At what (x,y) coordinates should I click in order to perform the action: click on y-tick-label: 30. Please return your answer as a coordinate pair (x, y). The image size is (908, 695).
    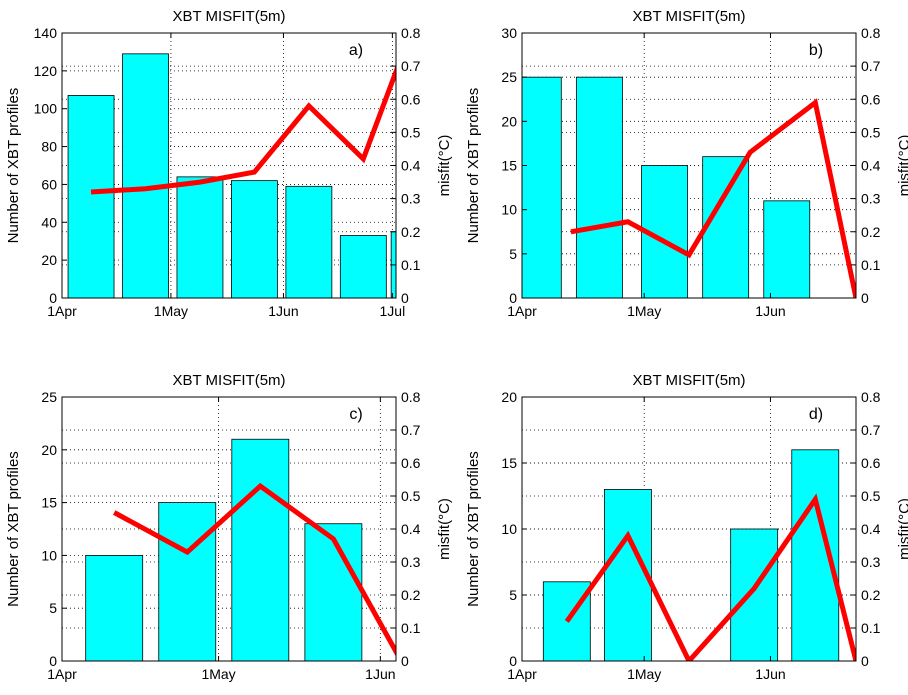
    Looking at the image, I should click on (509, 33).